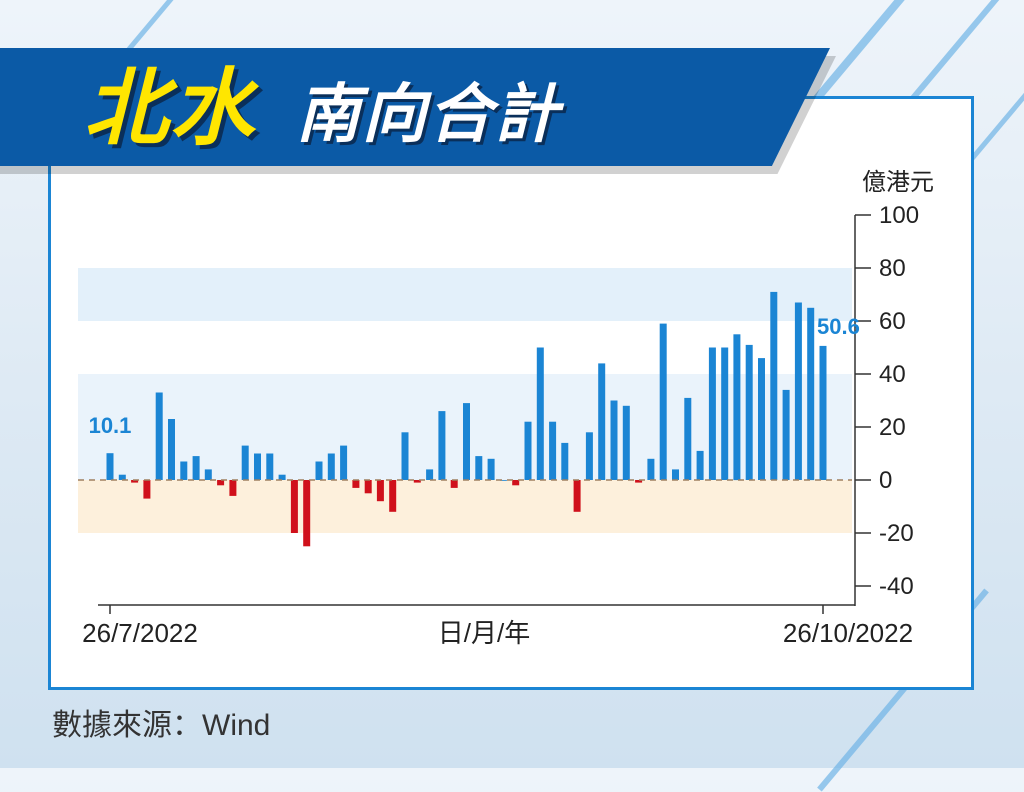 Image resolution: width=1024 pixels, height=792 pixels. I want to click on x-tick-label: 26/10/2022, so click(848, 633).